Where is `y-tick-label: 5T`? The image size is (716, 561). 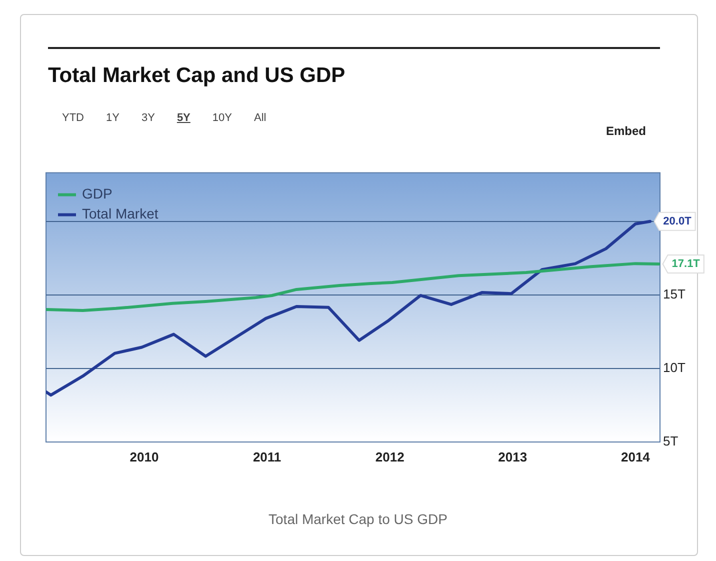 y-tick-label: 5T is located at coordinates (670, 441).